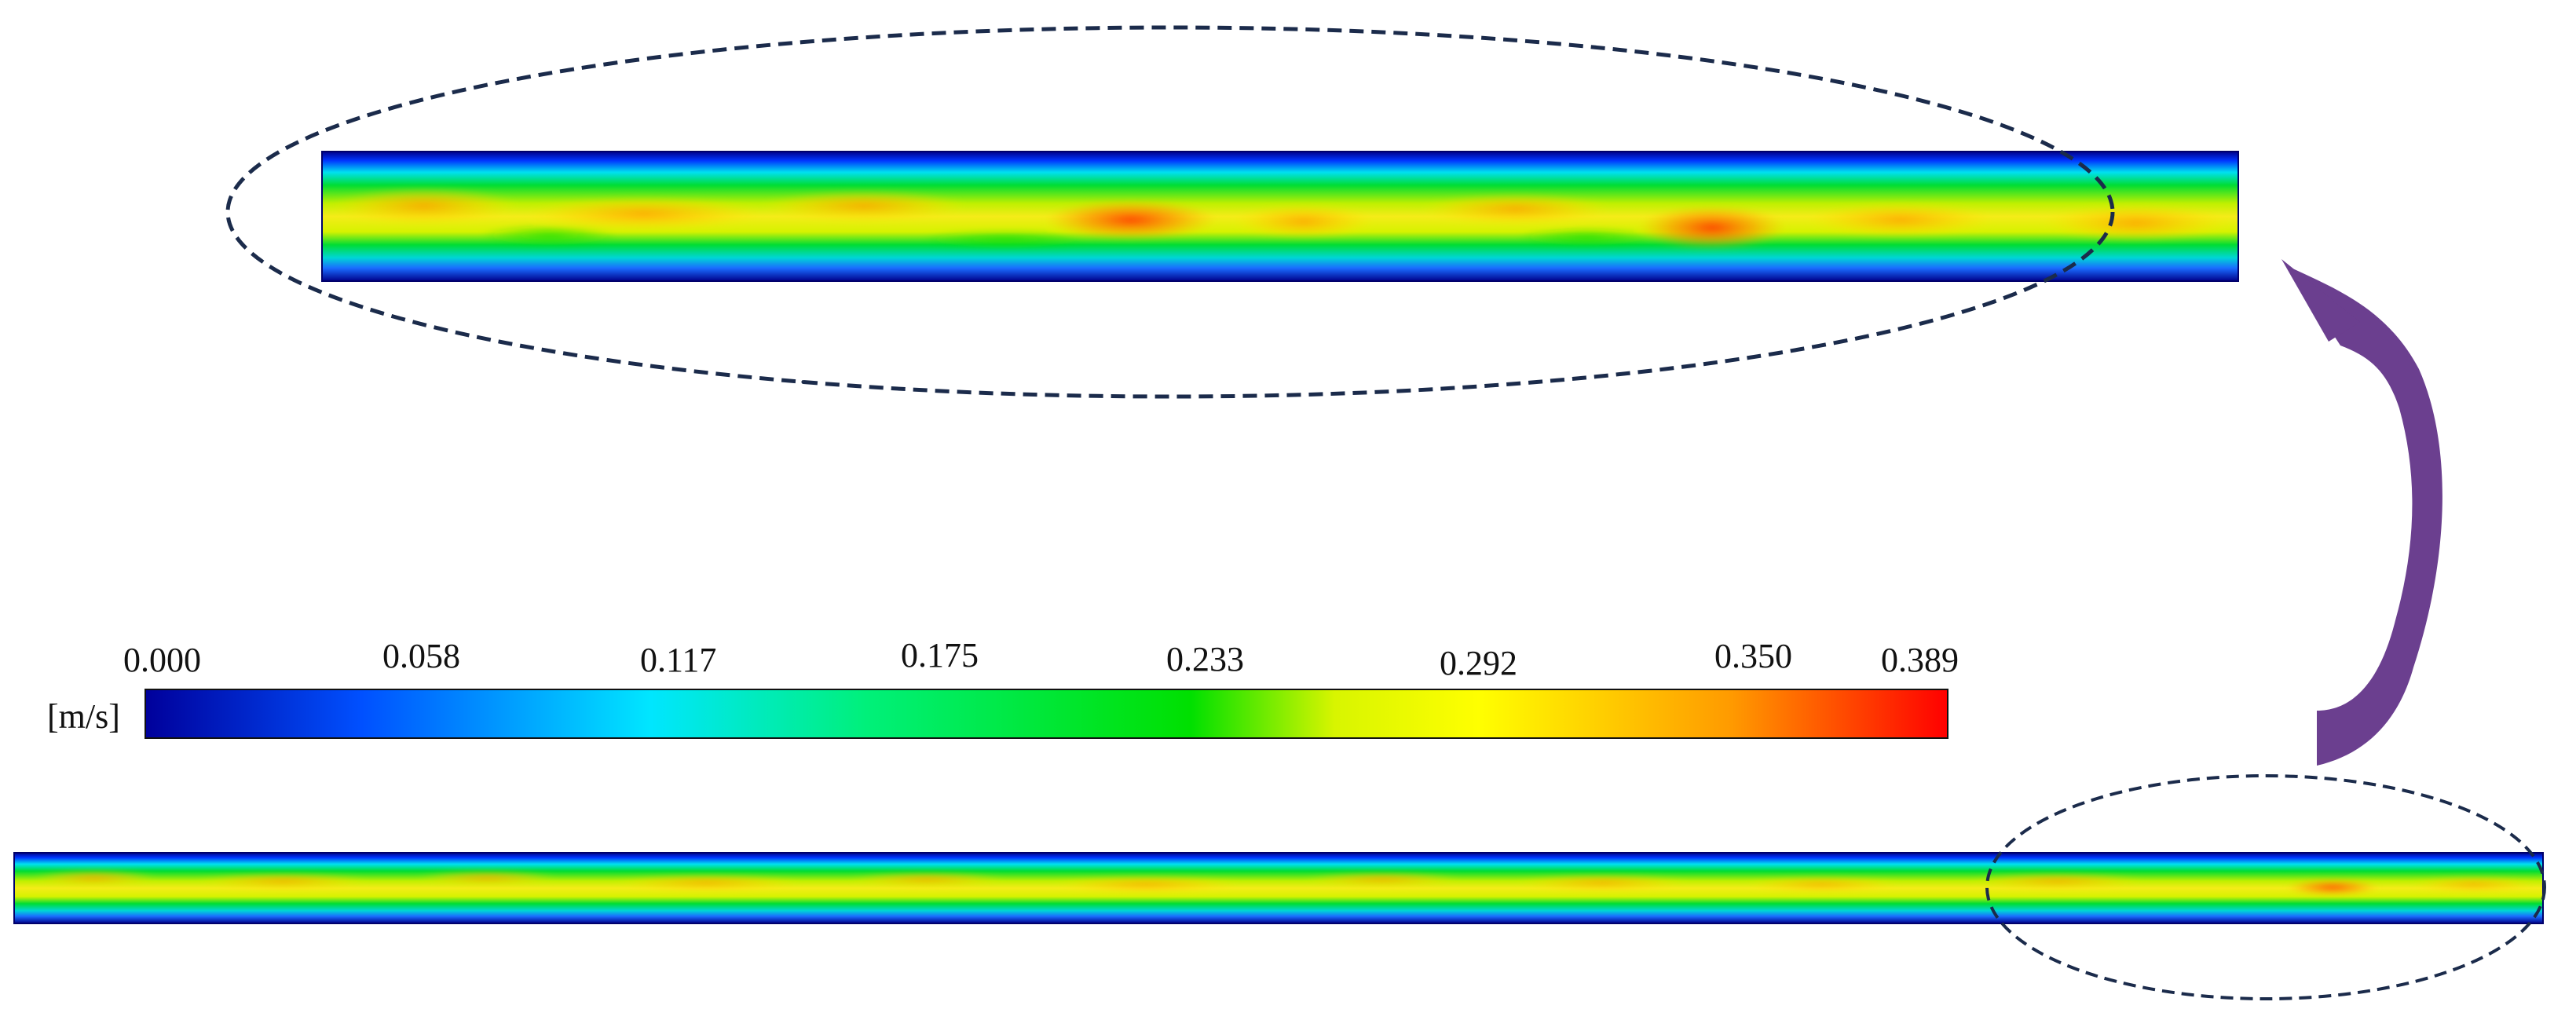  What do you see at coordinates (940, 655) in the screenshot?
I see `legend-tick-3: 0.175` at bounding box center [940, 655].